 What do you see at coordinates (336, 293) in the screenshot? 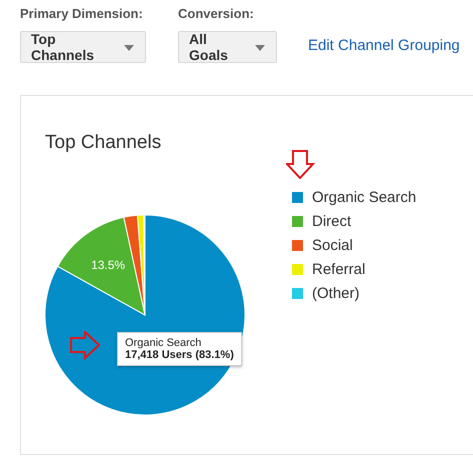
I see `legend-label: (Other)` at bounding box center [336, 293].